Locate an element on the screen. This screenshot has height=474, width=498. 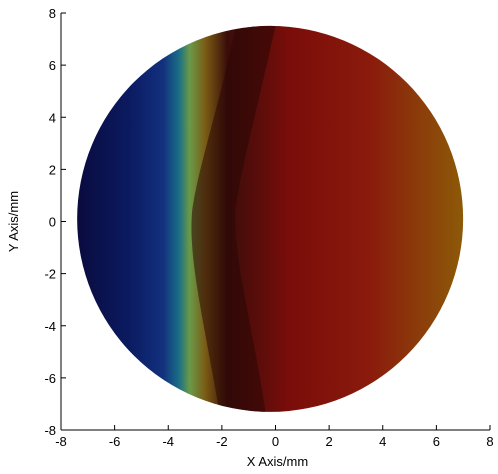
x-ticks: -8 -6 -4 -2 0 2 4 6 8 is located at coordinates (274, 437).